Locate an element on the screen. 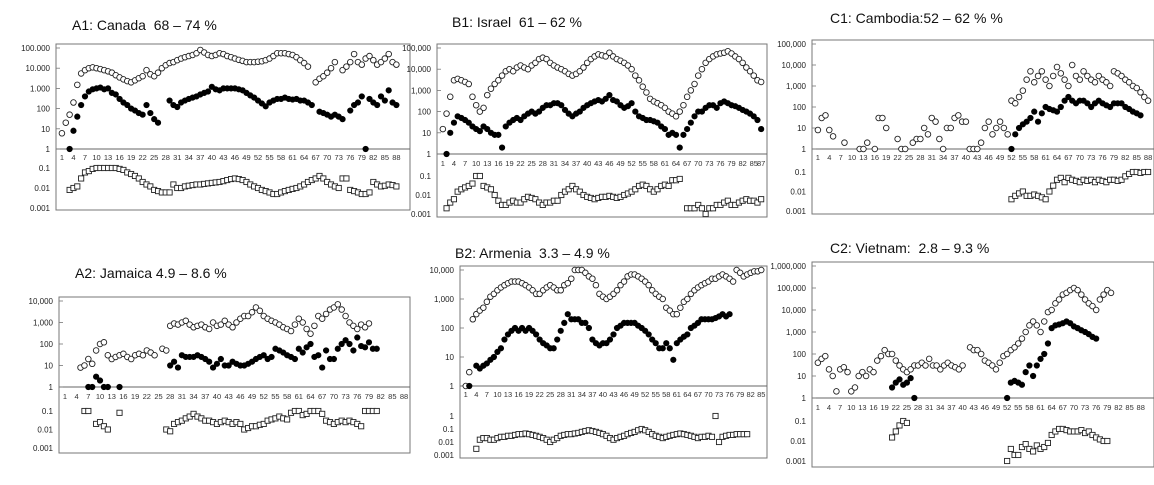 The image size is (1154, 485). x-tick-label: 87 is located at coordinates (761, 163).